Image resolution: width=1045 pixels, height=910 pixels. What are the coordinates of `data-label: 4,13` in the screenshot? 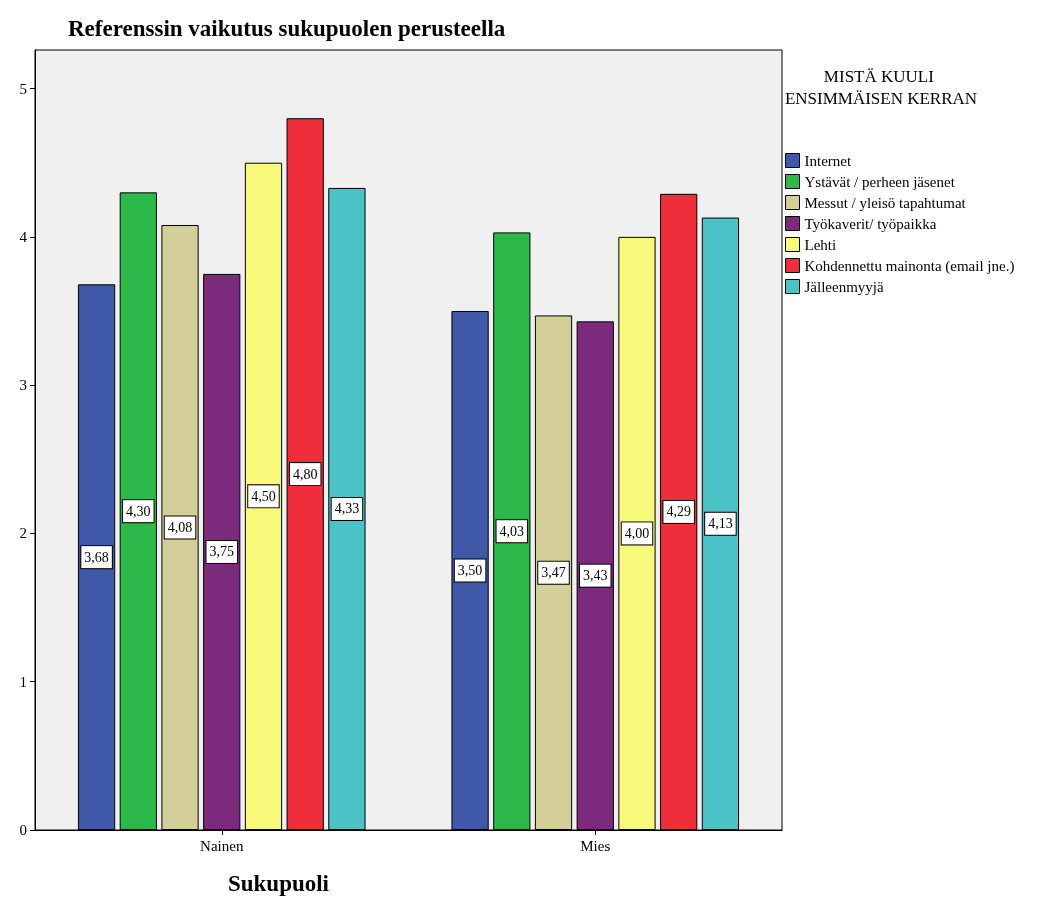 It's located at (720, 524).